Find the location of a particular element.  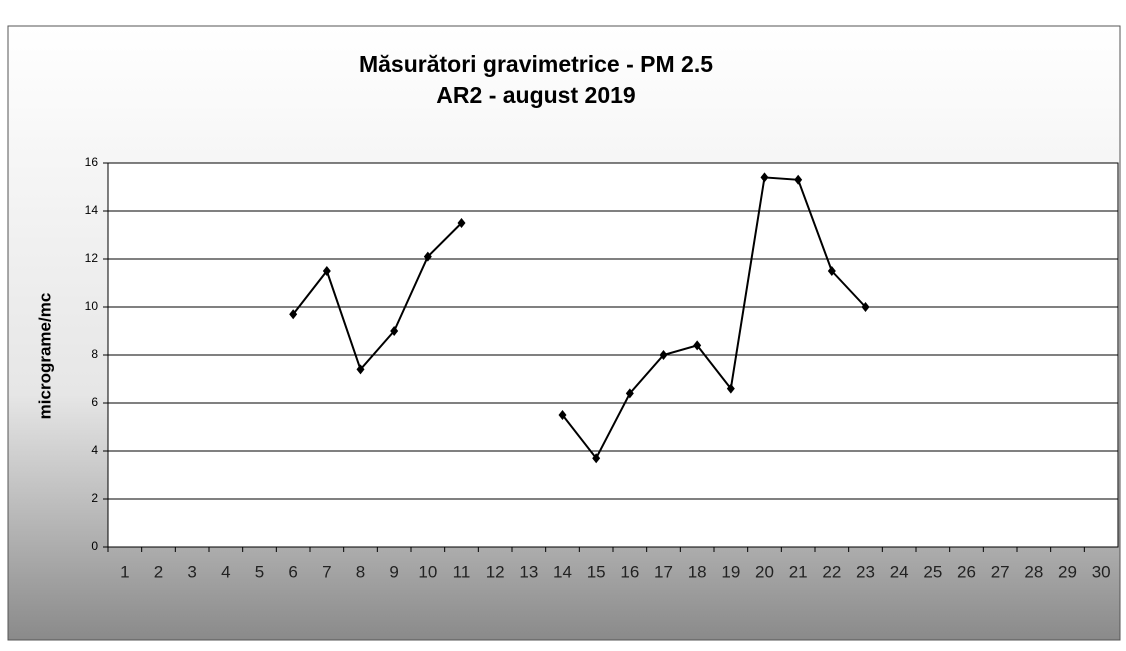

x-tick-label: 15 is located at coordinates (596, 571).